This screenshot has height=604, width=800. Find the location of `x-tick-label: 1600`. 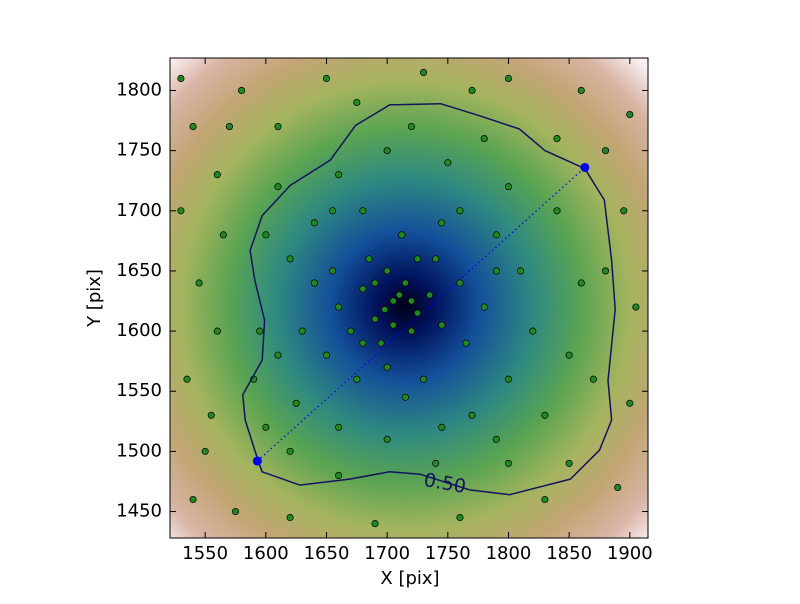

x-tick-label: 1600 is located at coordinates (266, 553).